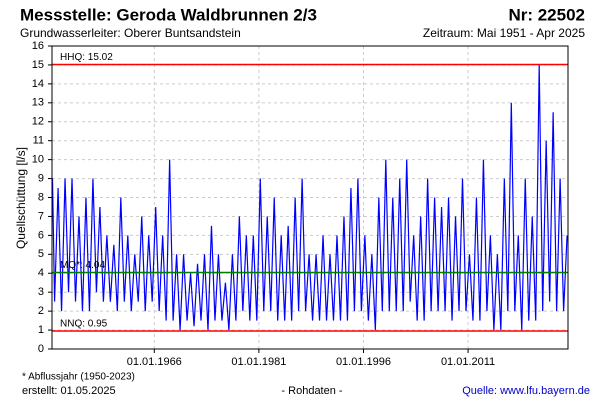 The width and height of the screenshot is (600, 400). Describe the element at coordinates (41, 235) in the screenshot. I see `y-tick-label: 6` at that location.